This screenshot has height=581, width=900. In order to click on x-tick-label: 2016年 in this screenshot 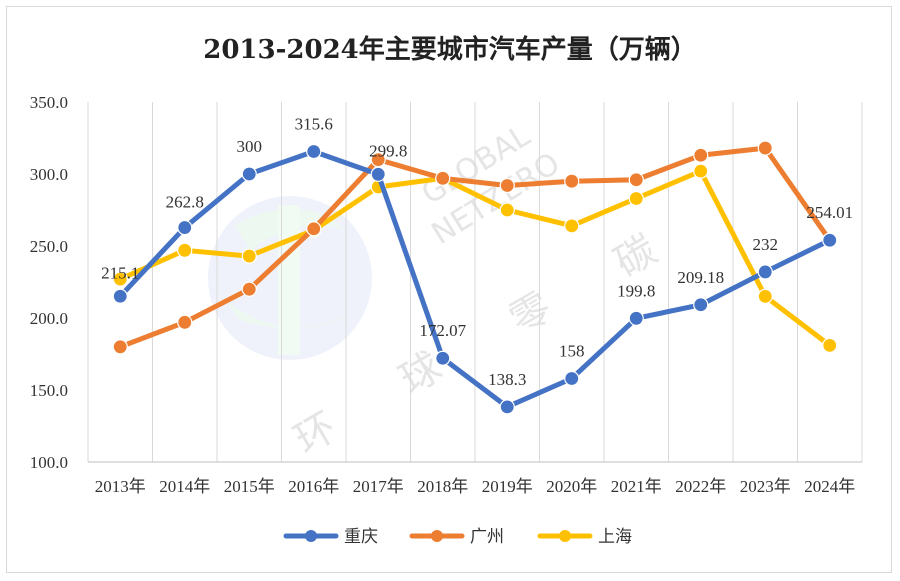, I will do `click(313, 486)`.